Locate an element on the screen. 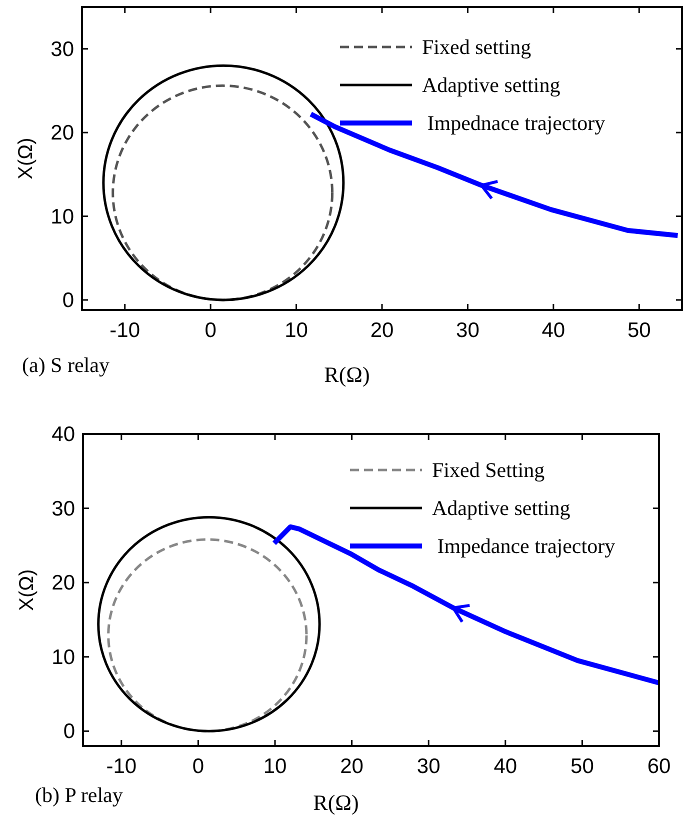 The image size is (684, 818). x-tick-label: 60 is located at coordinates (659, 766).